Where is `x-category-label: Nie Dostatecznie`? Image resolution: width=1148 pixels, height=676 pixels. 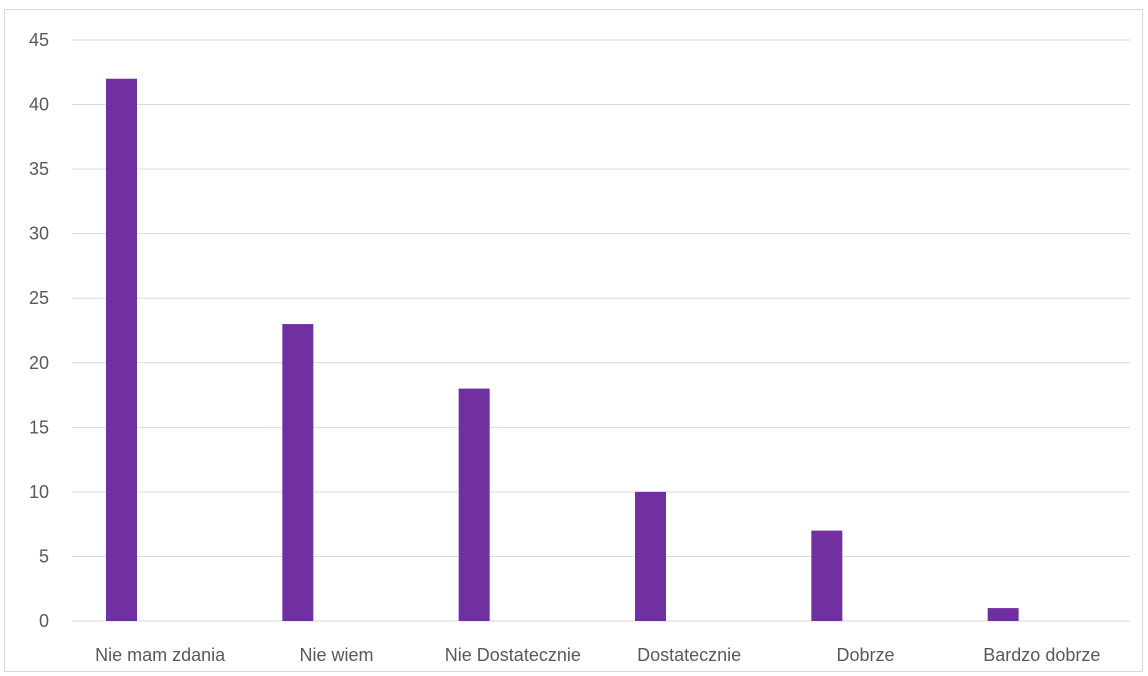 x-category-label: Nie Dostatecznie is located at coordinates (513, 655).